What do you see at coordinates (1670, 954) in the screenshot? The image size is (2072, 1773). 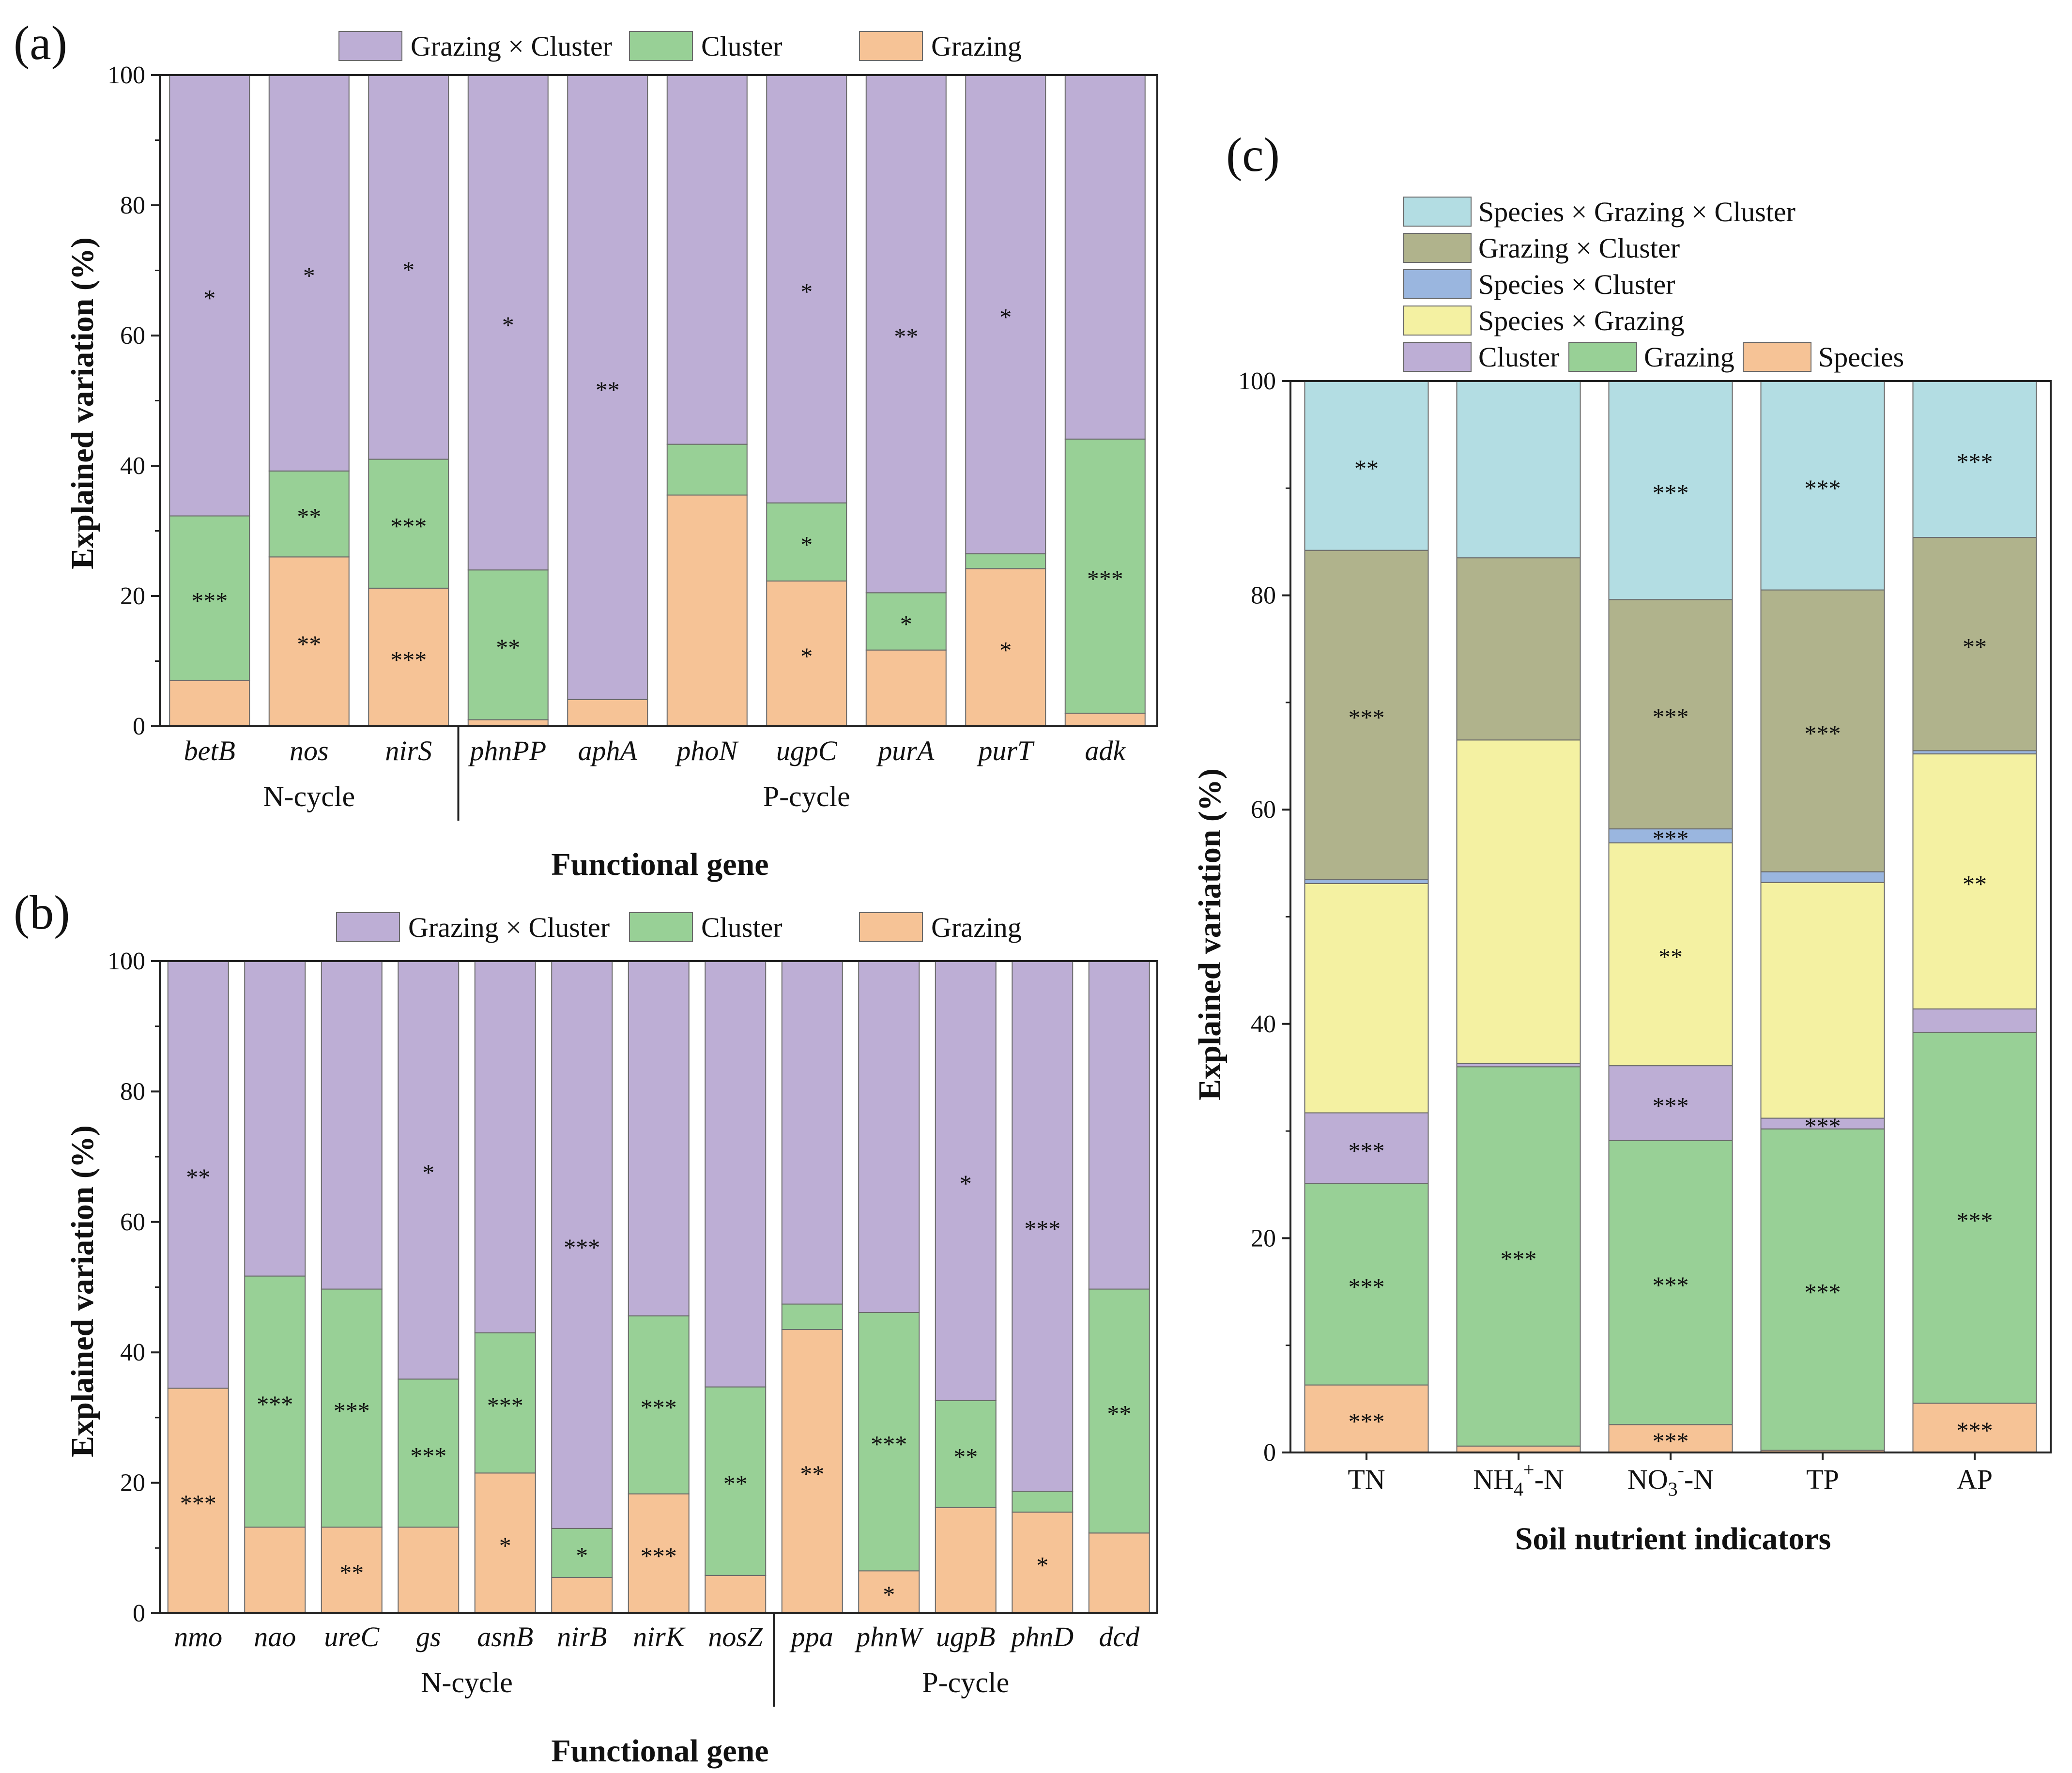 I see `bar-species-x-grazing-no3-n` at bounding box center [1670, 954].